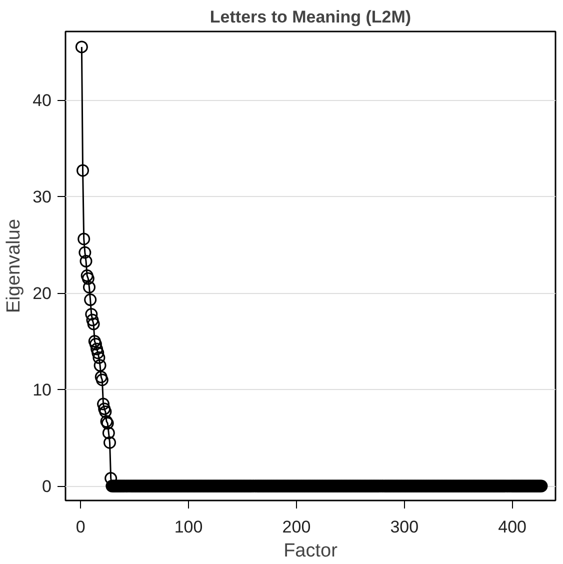  Describe the element at coordinates (14, 266) in the screenshot. I see `y-axis-title: Eigenvalue` at that location.